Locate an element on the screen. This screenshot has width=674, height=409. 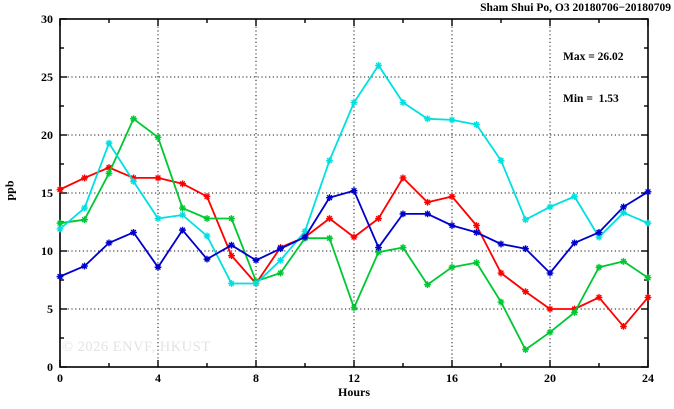
svg-text: 15 is located at coordinates (47, 193).